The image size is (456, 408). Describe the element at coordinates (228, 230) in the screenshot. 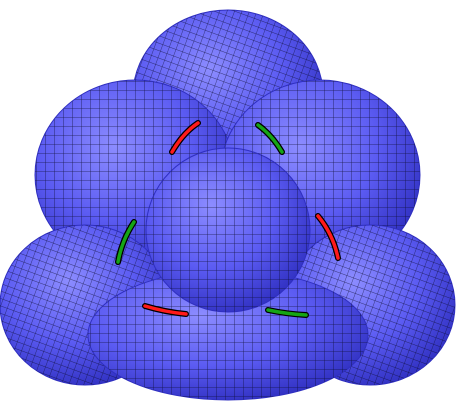

I see `center-lobe` at that location.